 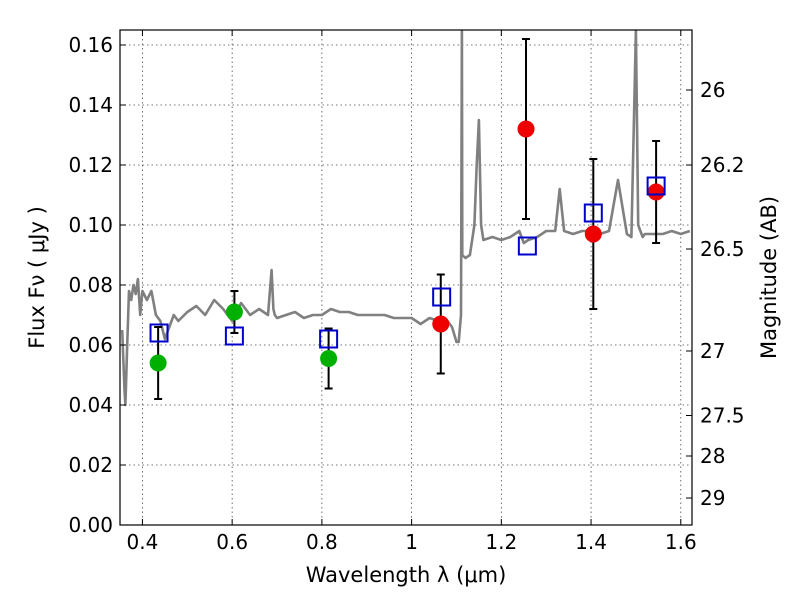 I want to click on right-tick-label: 28, so click(x=712, y=456).